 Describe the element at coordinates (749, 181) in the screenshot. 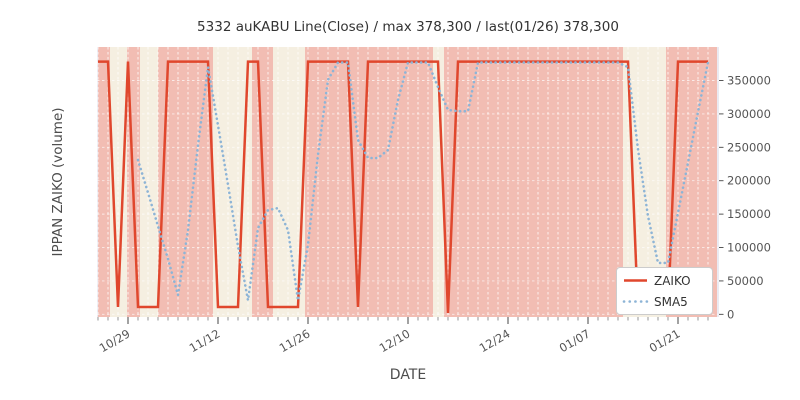

I see `y-tick-label: 200000` at that location.